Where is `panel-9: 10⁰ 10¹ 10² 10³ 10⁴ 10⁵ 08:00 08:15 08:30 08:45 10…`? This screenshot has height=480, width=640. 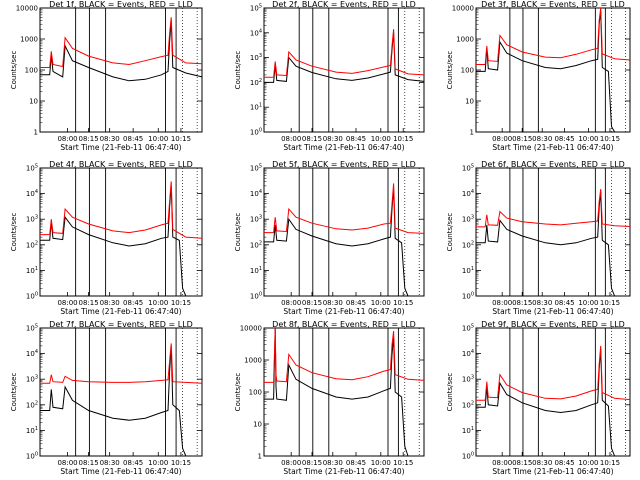
panel-9: 10⁰ 10¹ 10² 10³ 10⁴ 10⁵ 08:00 08:15 08:30 08:45 10… is located at coordinates (538, 398).